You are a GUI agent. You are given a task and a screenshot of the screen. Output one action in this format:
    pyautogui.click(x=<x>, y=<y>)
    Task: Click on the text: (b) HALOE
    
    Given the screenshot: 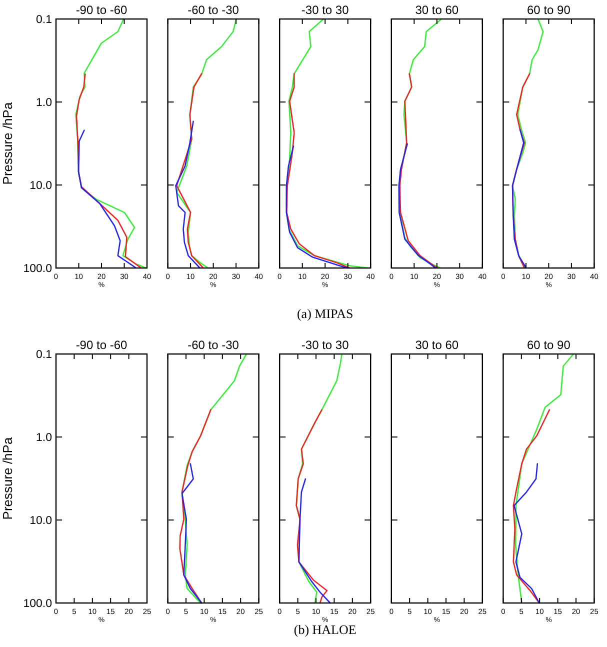 What is the action you would take?
    pyautogui.click(x=325, y=629)
    